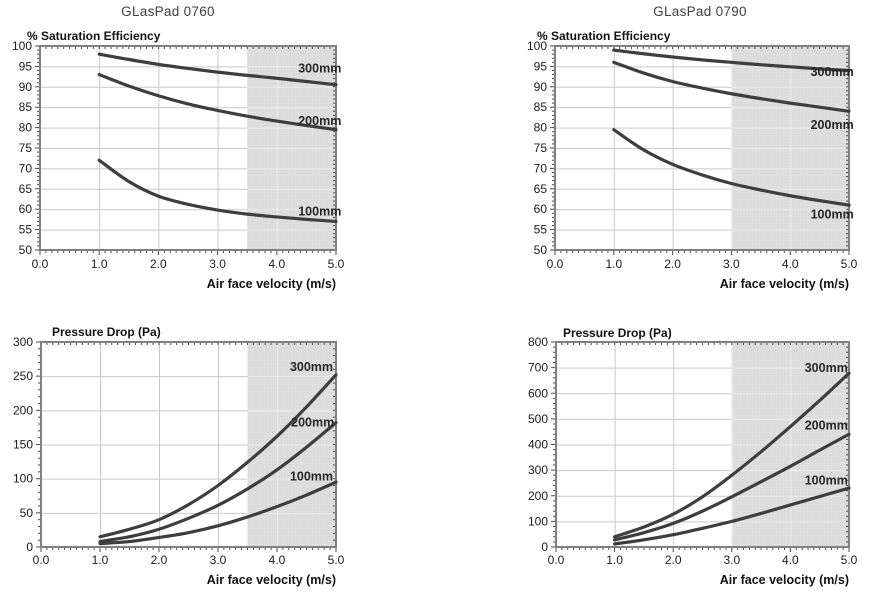  What do you see at coordinates (538, 419) in the screenshot?
I see `y-tick-label: 500` at bounding box center [538, 419].